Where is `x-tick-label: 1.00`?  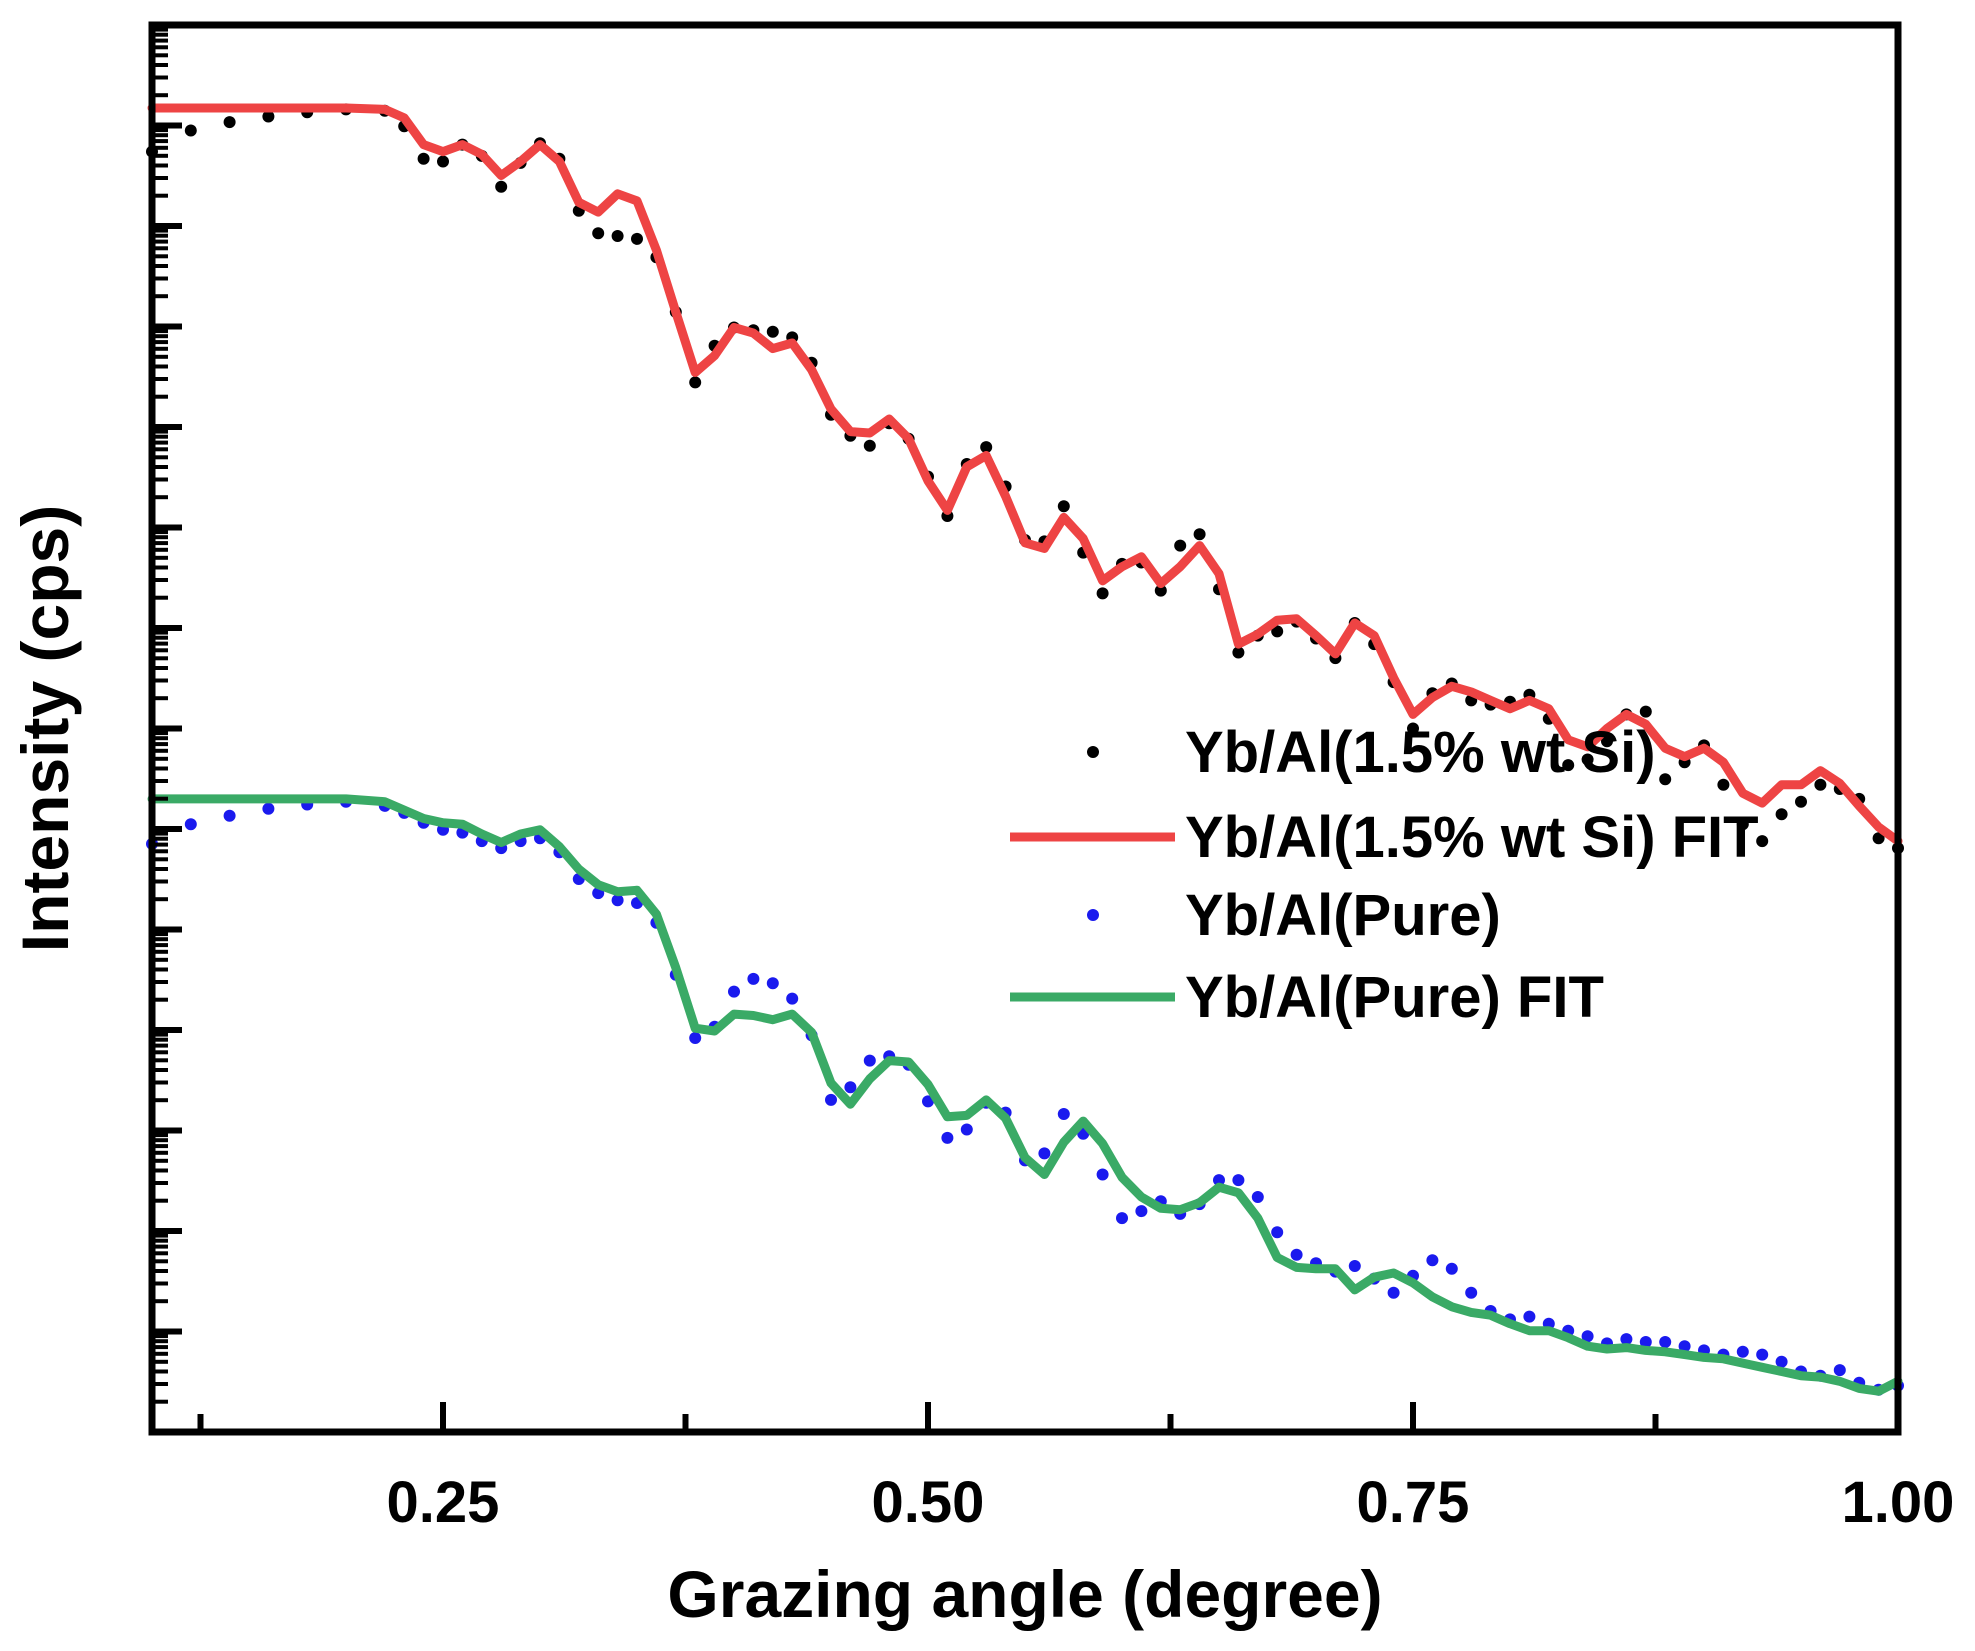
x-tick-label: 1.00 is located at coordinates (1898, 1502).